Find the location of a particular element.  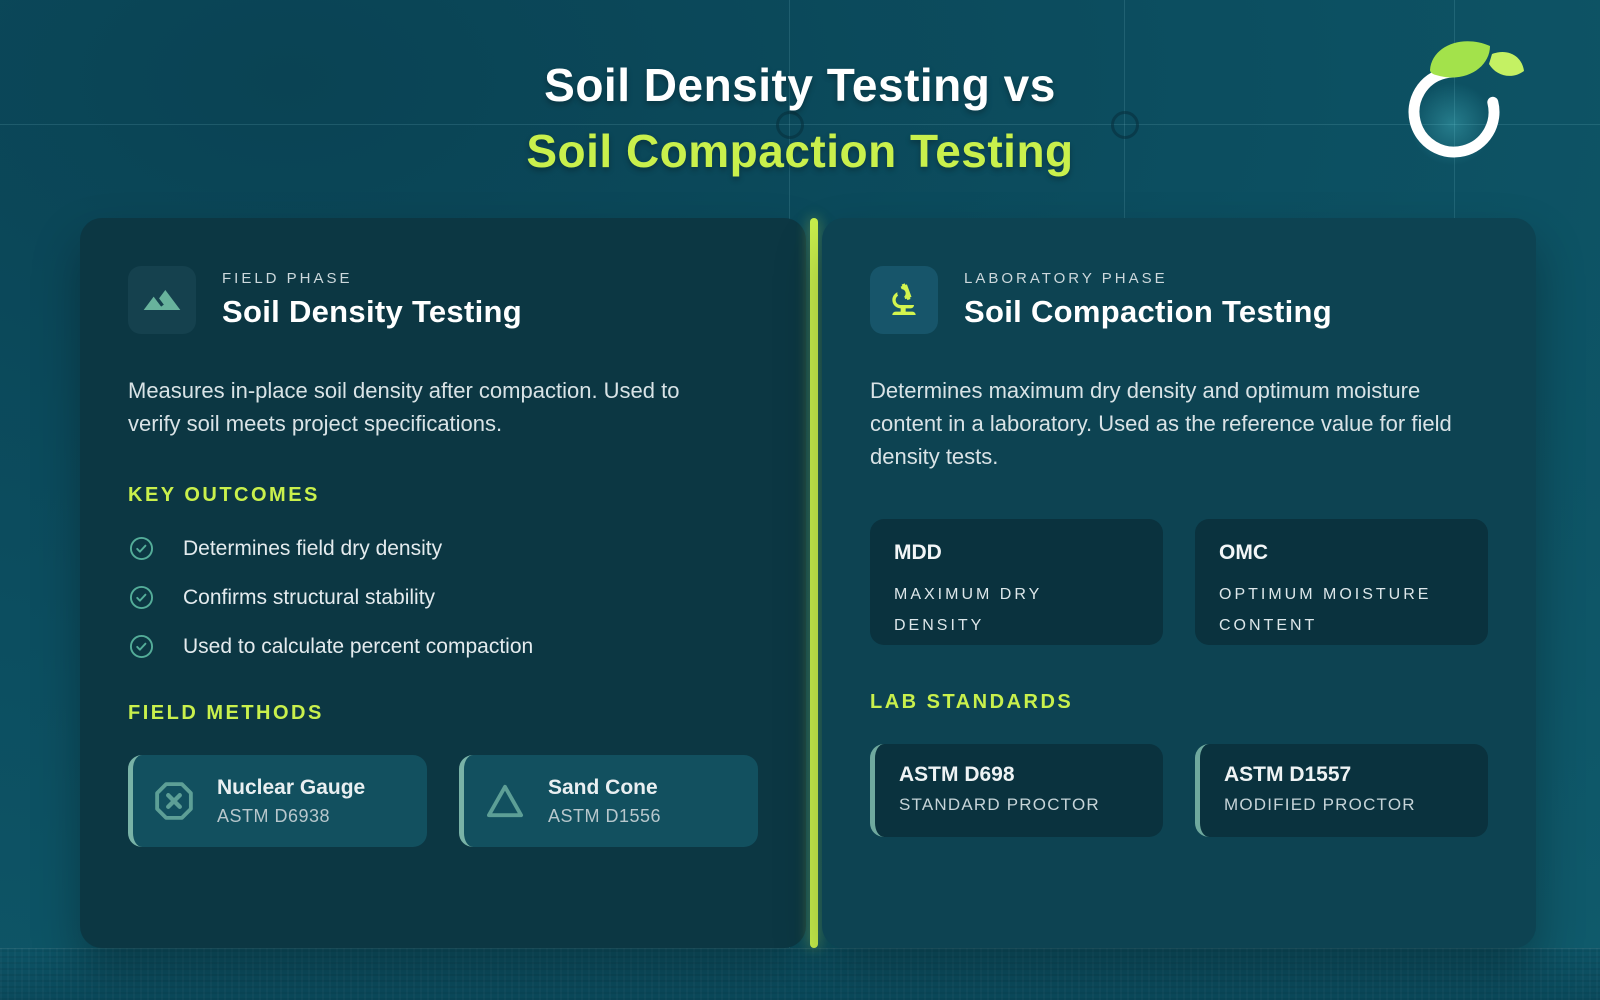

standard-box-d698: ASTM D698 STANDARD PROCTOR is located at coordinates (1016, 790).